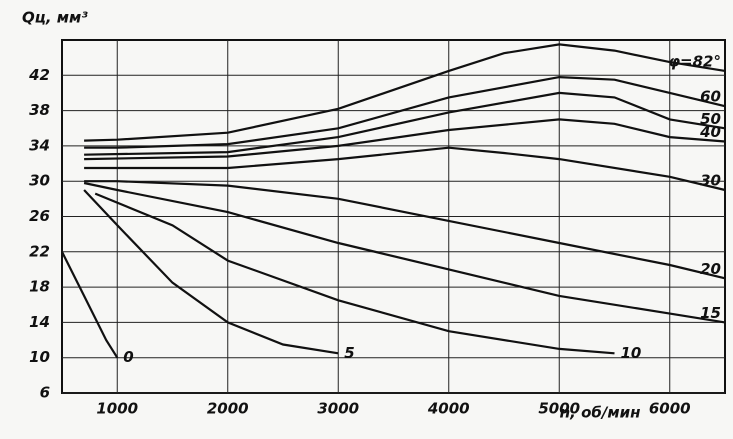 The width and height of the screenshot is (733, 439). What do you see at coordinates (600, 413) in the screenshot?
I see `x-axis-label: n, об/мин` at bounding box center [600, 413].